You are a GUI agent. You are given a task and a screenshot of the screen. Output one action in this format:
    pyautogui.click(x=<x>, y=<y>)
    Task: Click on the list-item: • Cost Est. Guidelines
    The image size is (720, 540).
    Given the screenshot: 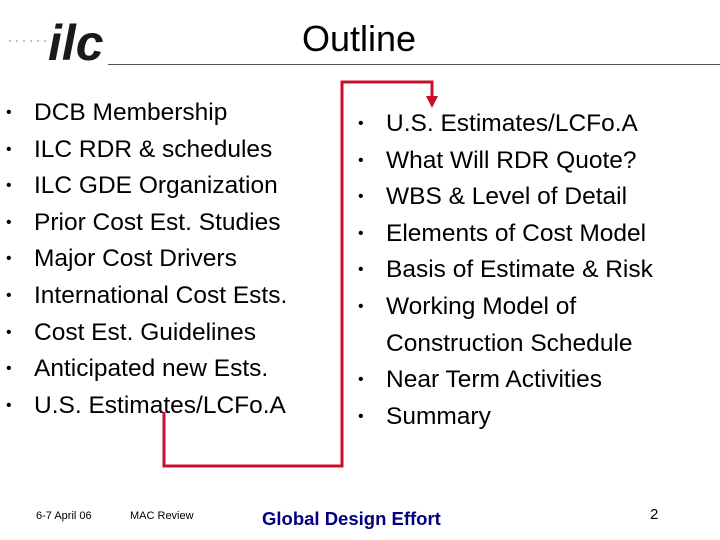 What is the action you would take?
    pyautogui.click(x=131, y=332)
    